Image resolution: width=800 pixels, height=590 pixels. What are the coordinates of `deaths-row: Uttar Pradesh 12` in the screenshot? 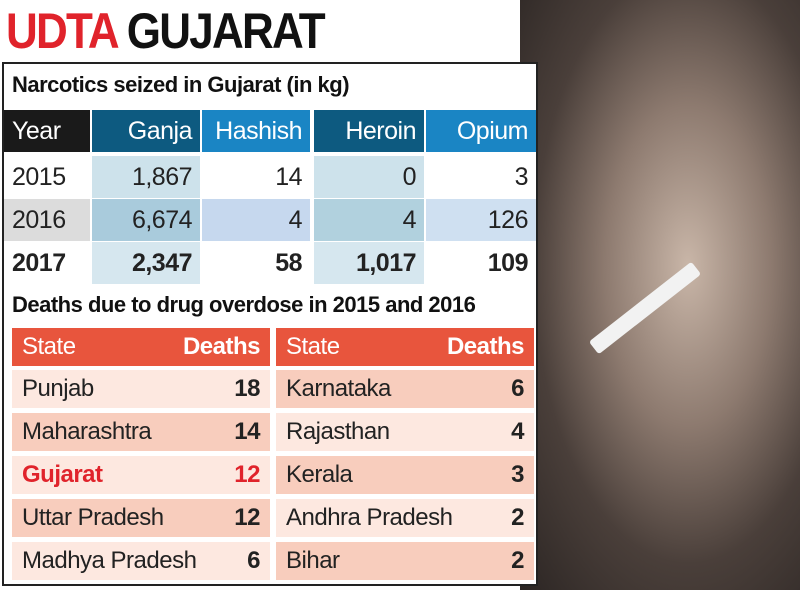 It's located at (141, 518).